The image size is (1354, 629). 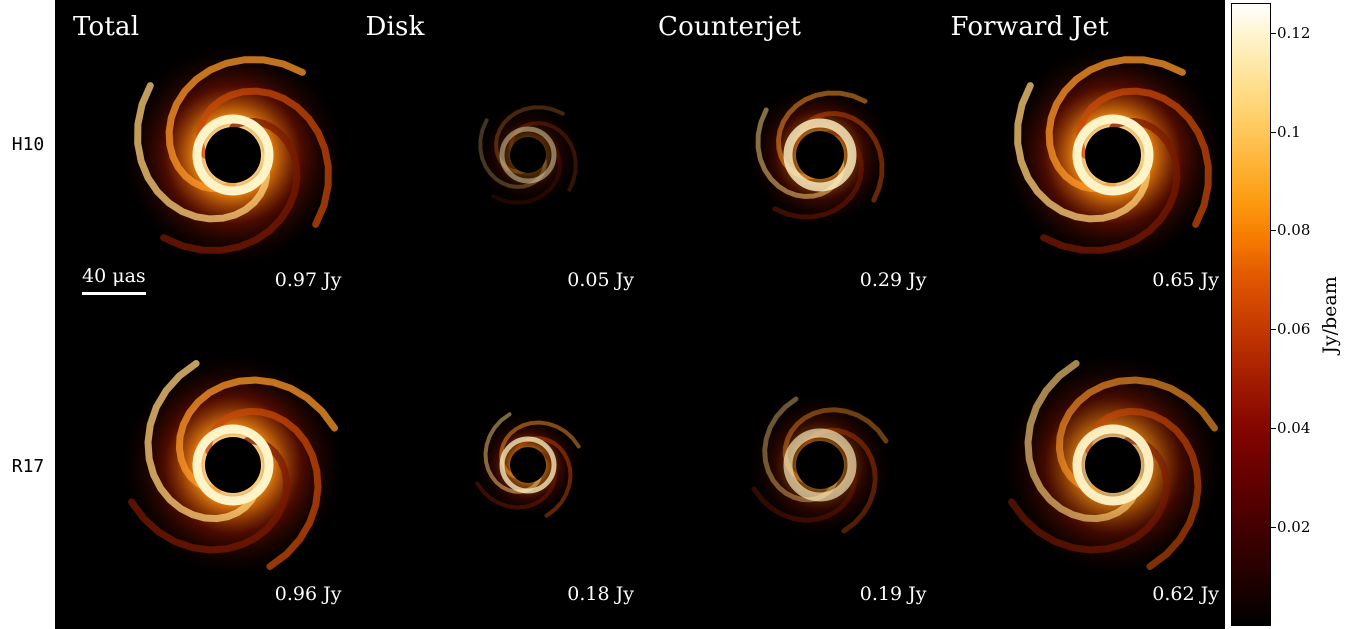 What do you see at coordinates (1185, 279) in the screenshot?
I see `flux-h10-forward-jet: 0.65 Jy` at bounding box center [1185, 279].